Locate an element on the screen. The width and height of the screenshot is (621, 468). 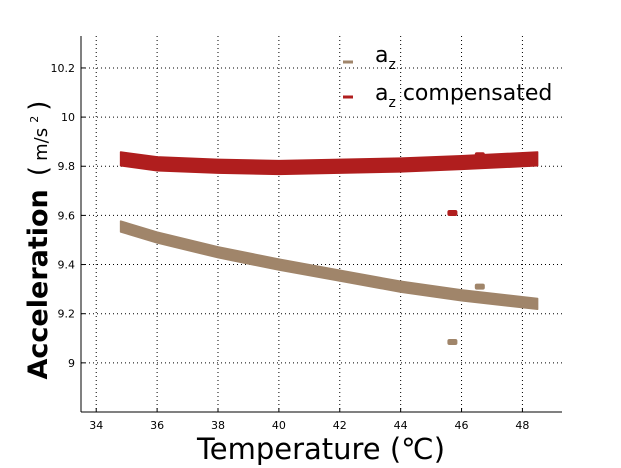
x-tick-label: 36 is located at coordinates (157, 425).